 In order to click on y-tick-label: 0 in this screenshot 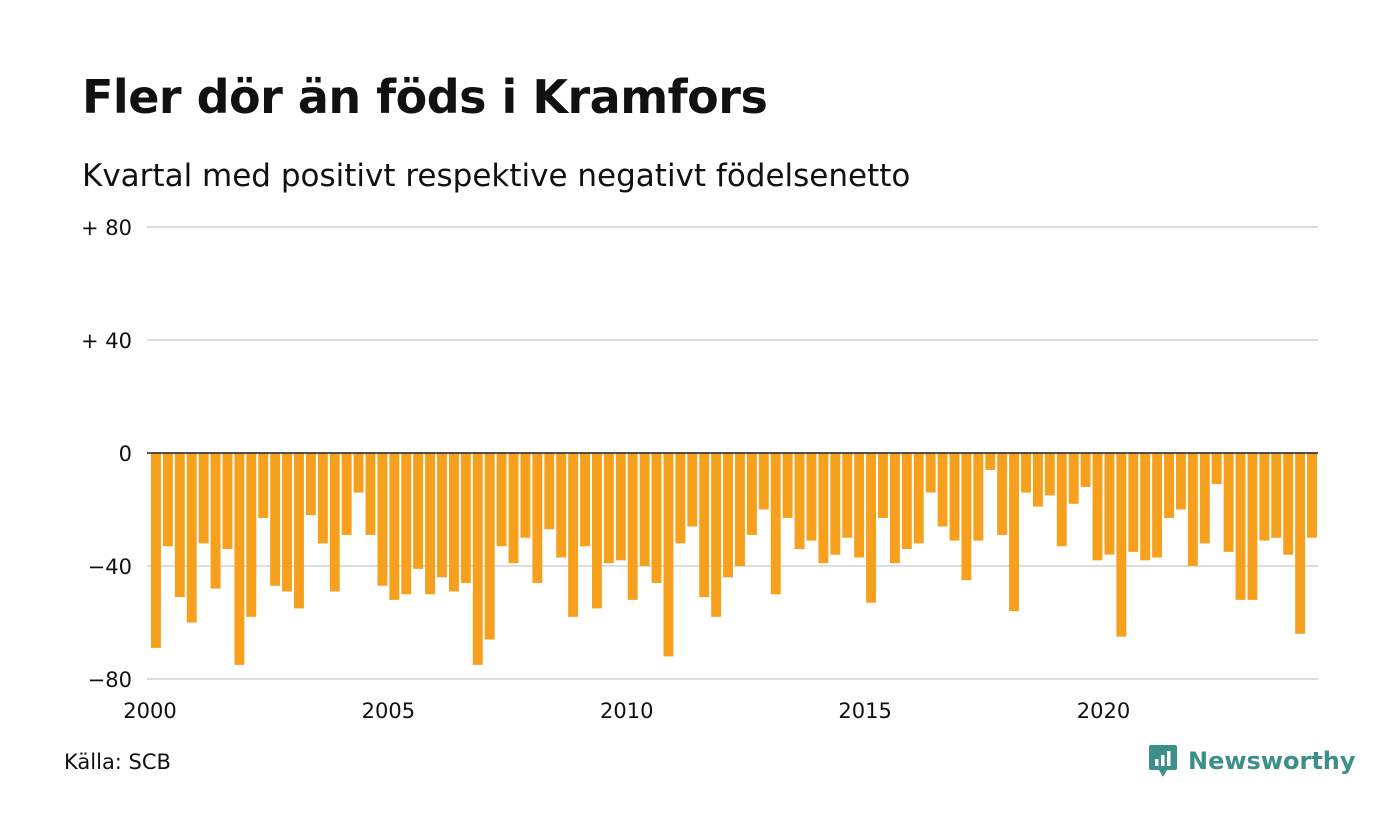, I will do `click(125, 454)`.